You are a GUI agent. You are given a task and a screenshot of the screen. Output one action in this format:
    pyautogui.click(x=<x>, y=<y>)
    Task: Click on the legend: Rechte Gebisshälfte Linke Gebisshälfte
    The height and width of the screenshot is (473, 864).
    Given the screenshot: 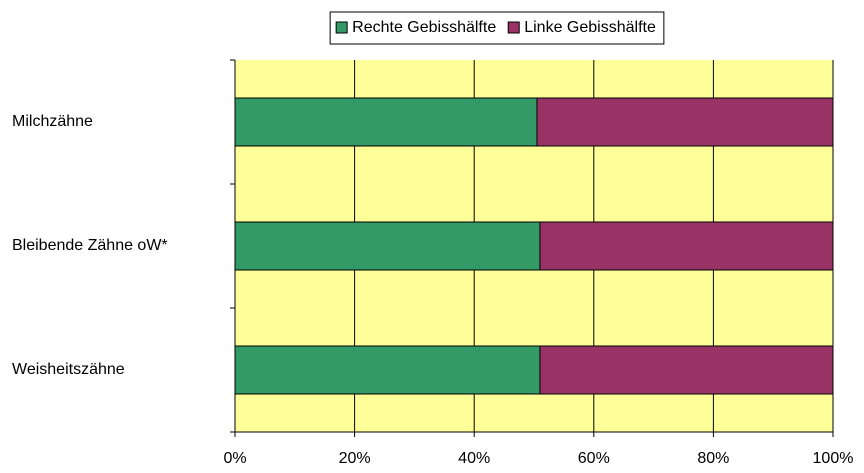 What is the action you would take?
    pyautogui.click(x=497, y=28)
    